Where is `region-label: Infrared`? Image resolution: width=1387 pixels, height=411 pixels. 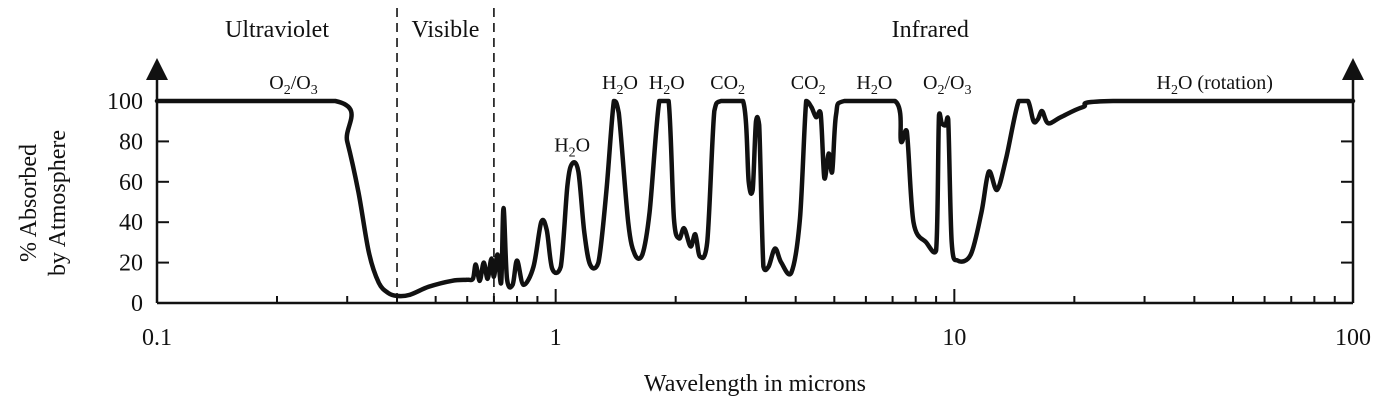
region-label: Infrared is located at coordinates (930, 30).